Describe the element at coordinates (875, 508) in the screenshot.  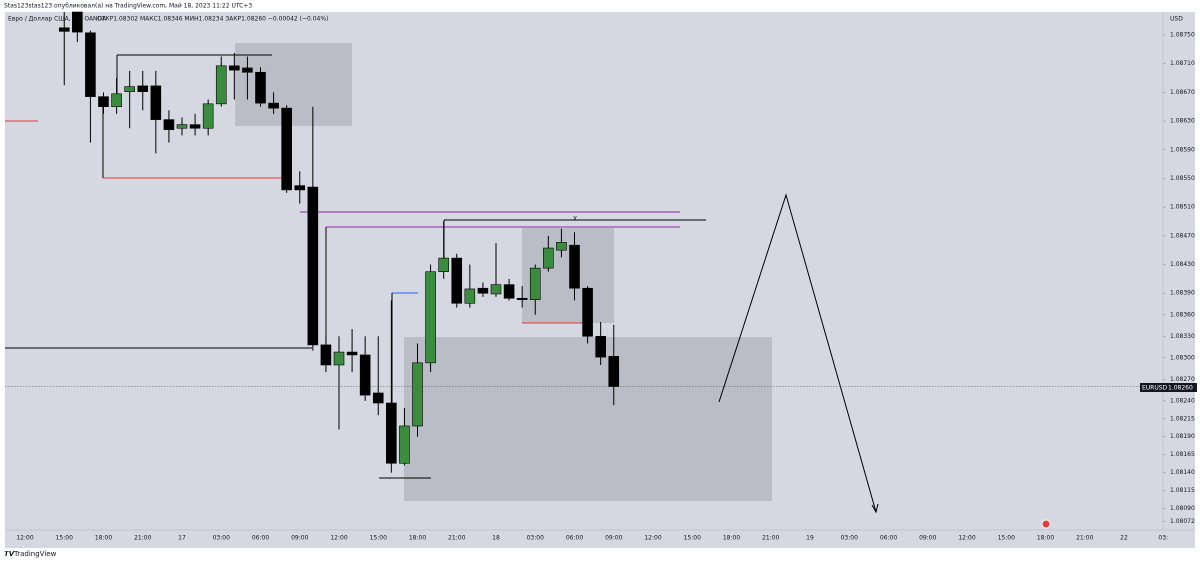
I see `projection-arrowhead` at that location.